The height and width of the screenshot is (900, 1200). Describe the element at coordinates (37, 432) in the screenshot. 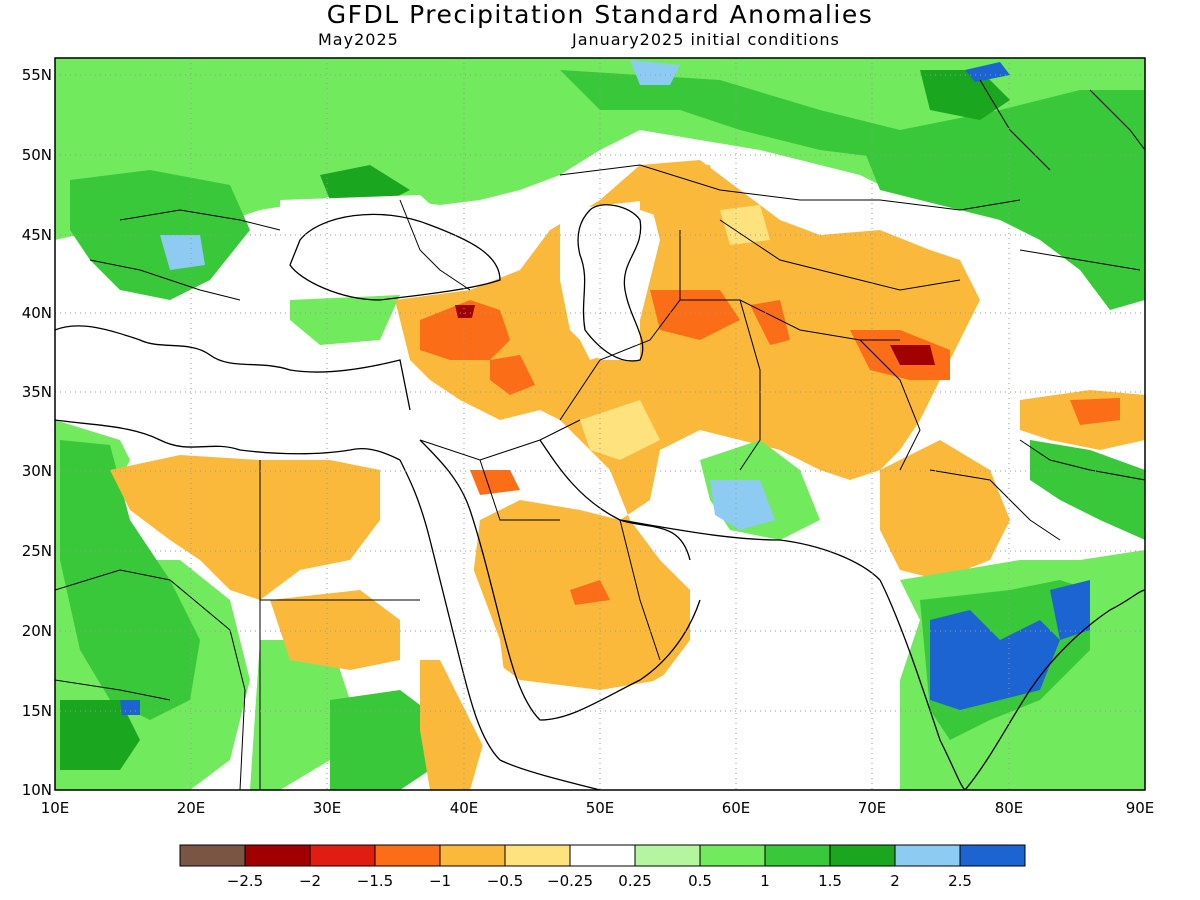

I see `lat-axis: 55N 50N 45N 40N 35N 30N 25N 20N 15N 10N` at that location.